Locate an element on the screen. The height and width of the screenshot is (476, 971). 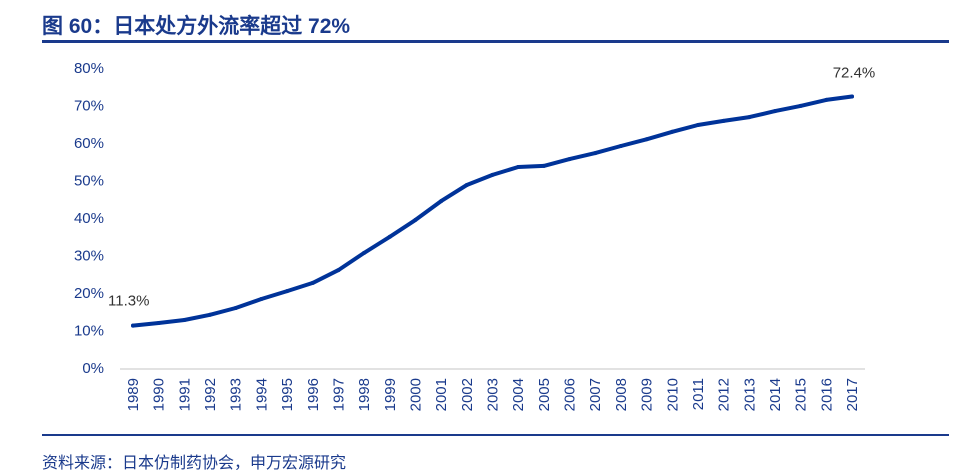
y-tick-label: 60% is located at coordinates (89, 143).